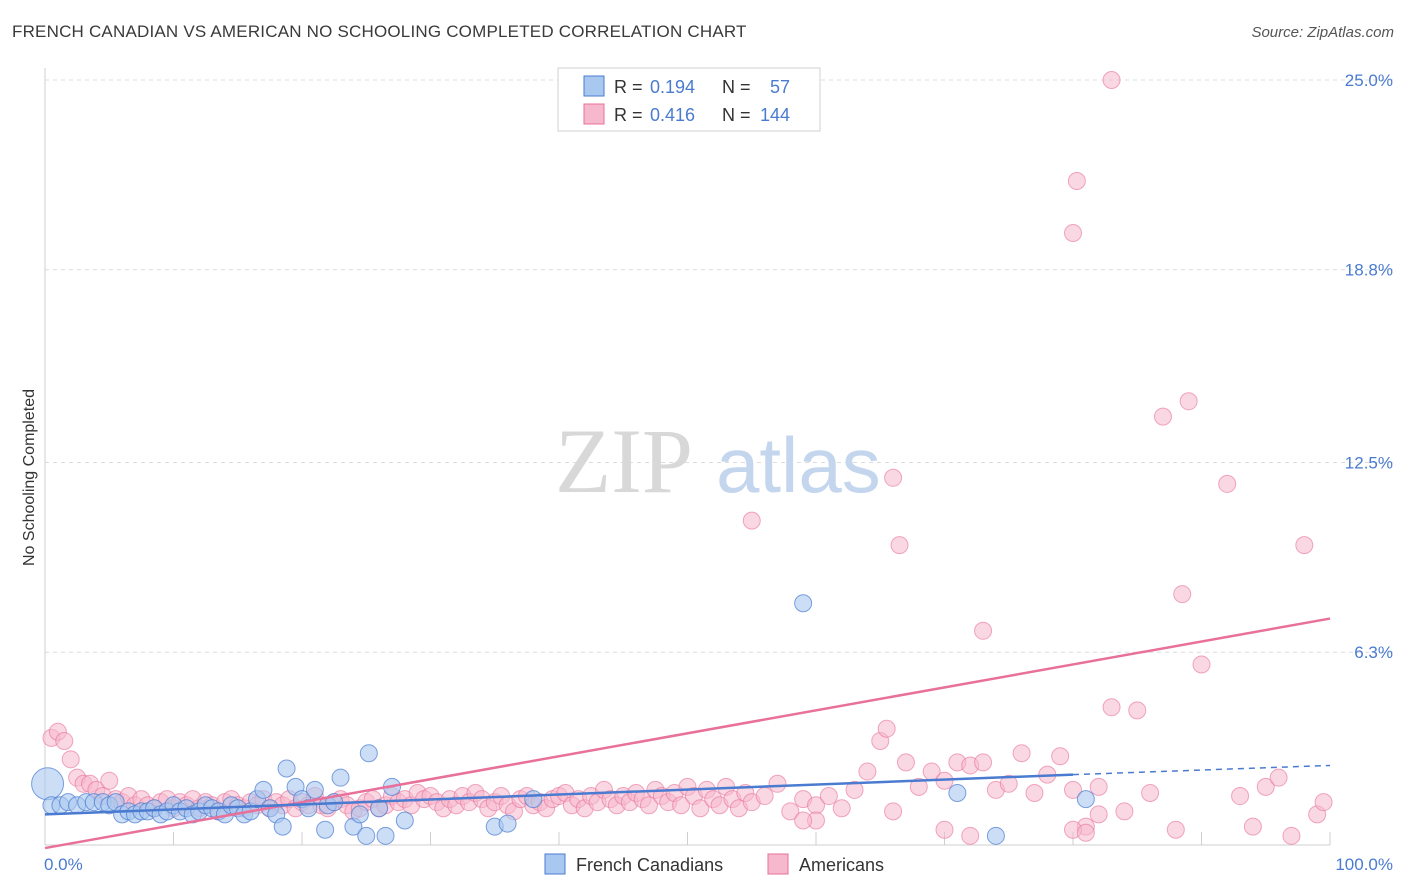 The image size is (1406, 892). I want to click on source-label: Source: ZipAtlas.com, so click(1322, 32).